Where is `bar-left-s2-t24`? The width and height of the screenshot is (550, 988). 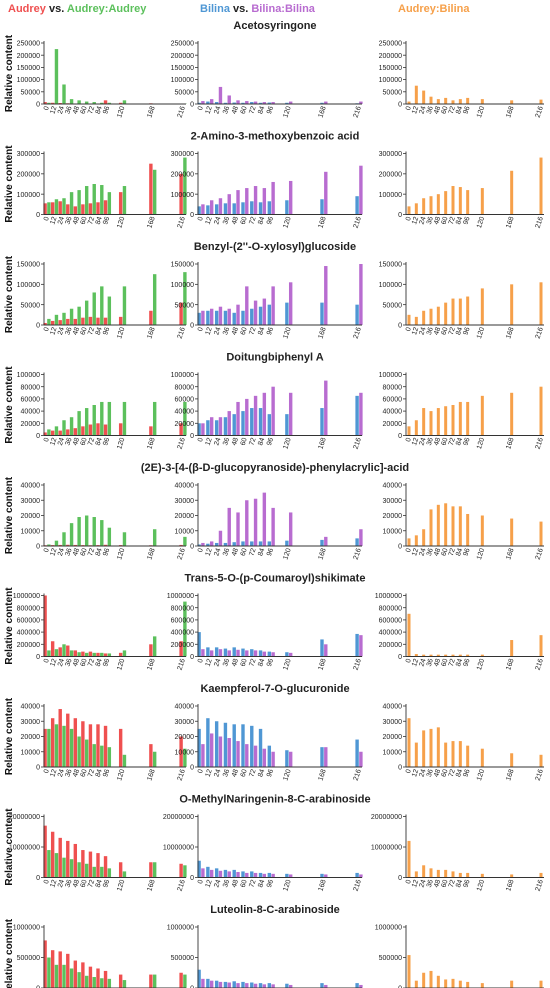
bar-left-s2-t24 is located at coordinates (64, 650).